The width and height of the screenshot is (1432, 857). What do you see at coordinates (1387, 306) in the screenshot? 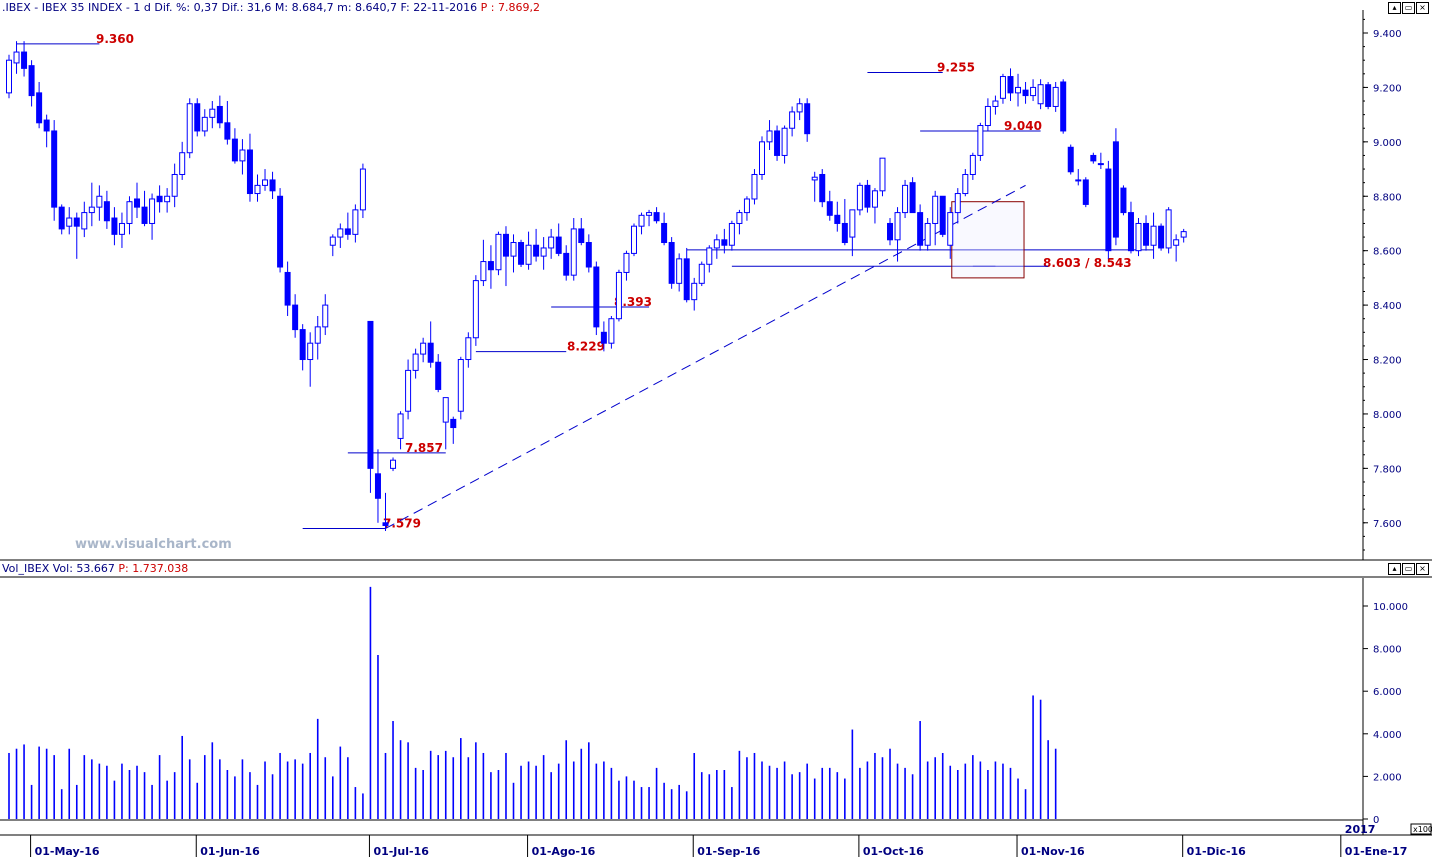
I see `price-tick-label: 8.400` at bounding box center [1387, 306].